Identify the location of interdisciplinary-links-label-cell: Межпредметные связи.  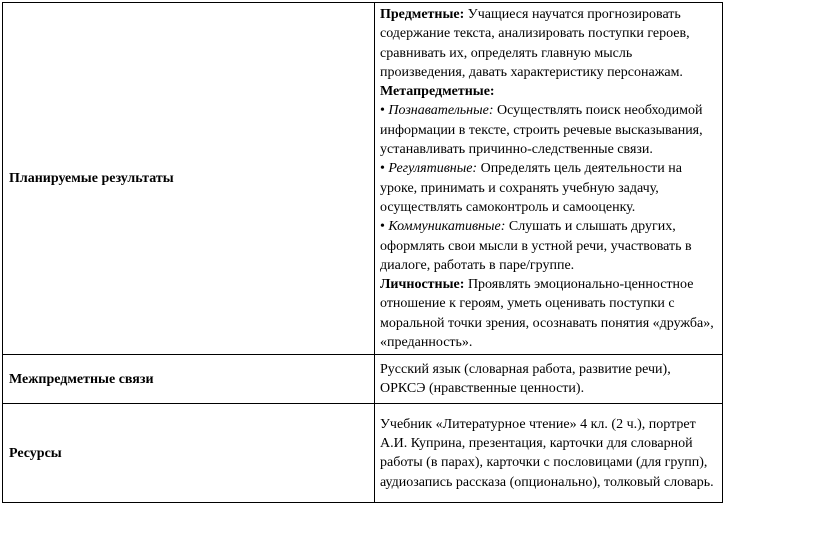
(188, 379).